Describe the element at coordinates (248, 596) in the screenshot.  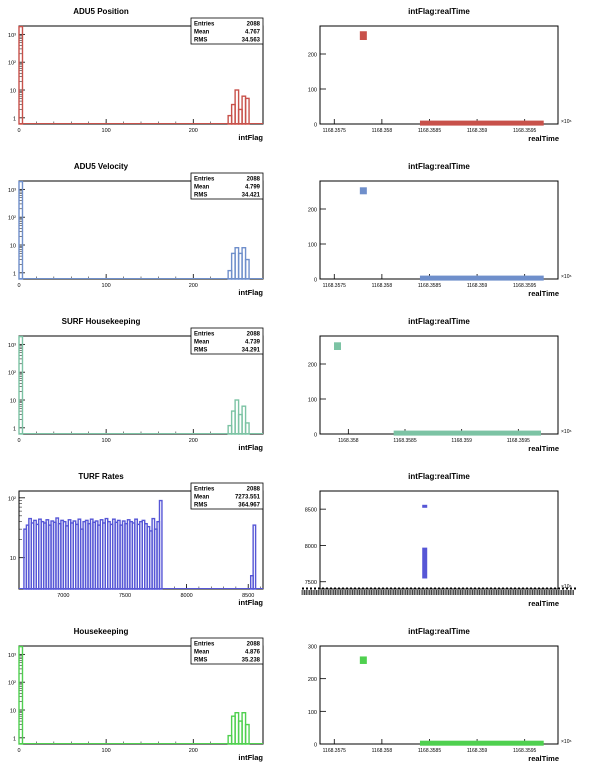
I see `x-tick-label: 8500` at that location.